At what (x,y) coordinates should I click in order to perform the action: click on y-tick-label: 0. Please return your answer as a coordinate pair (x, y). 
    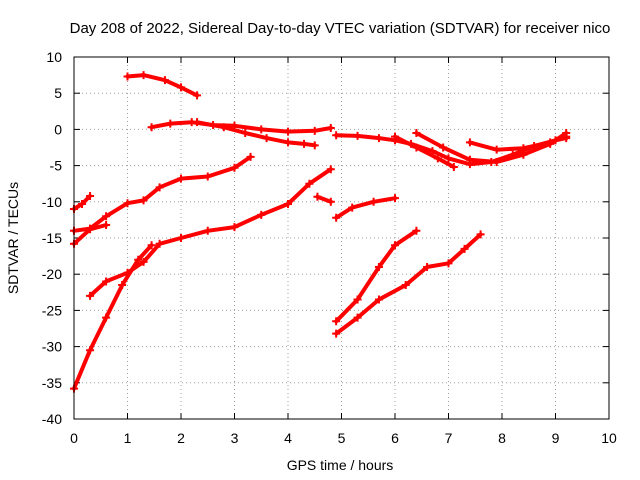
    Looking at the image, I should click on (58, 129).